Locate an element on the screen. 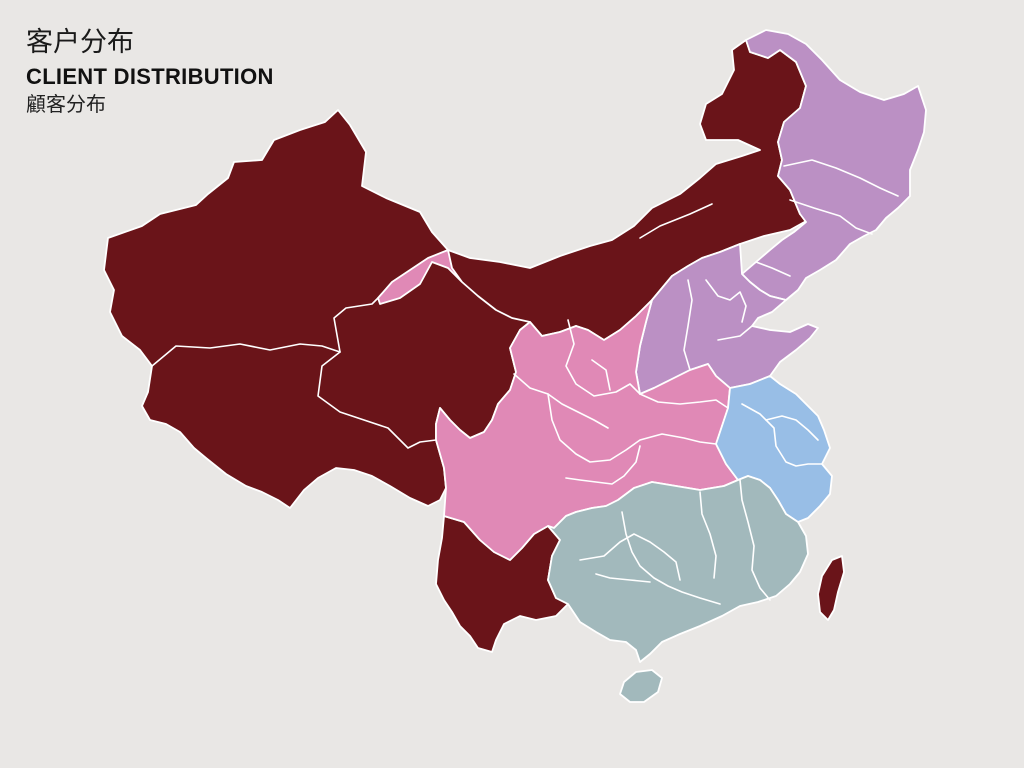 This screenshot has width=1024, height=768. region-northeast is located at coordinates (834, 165).